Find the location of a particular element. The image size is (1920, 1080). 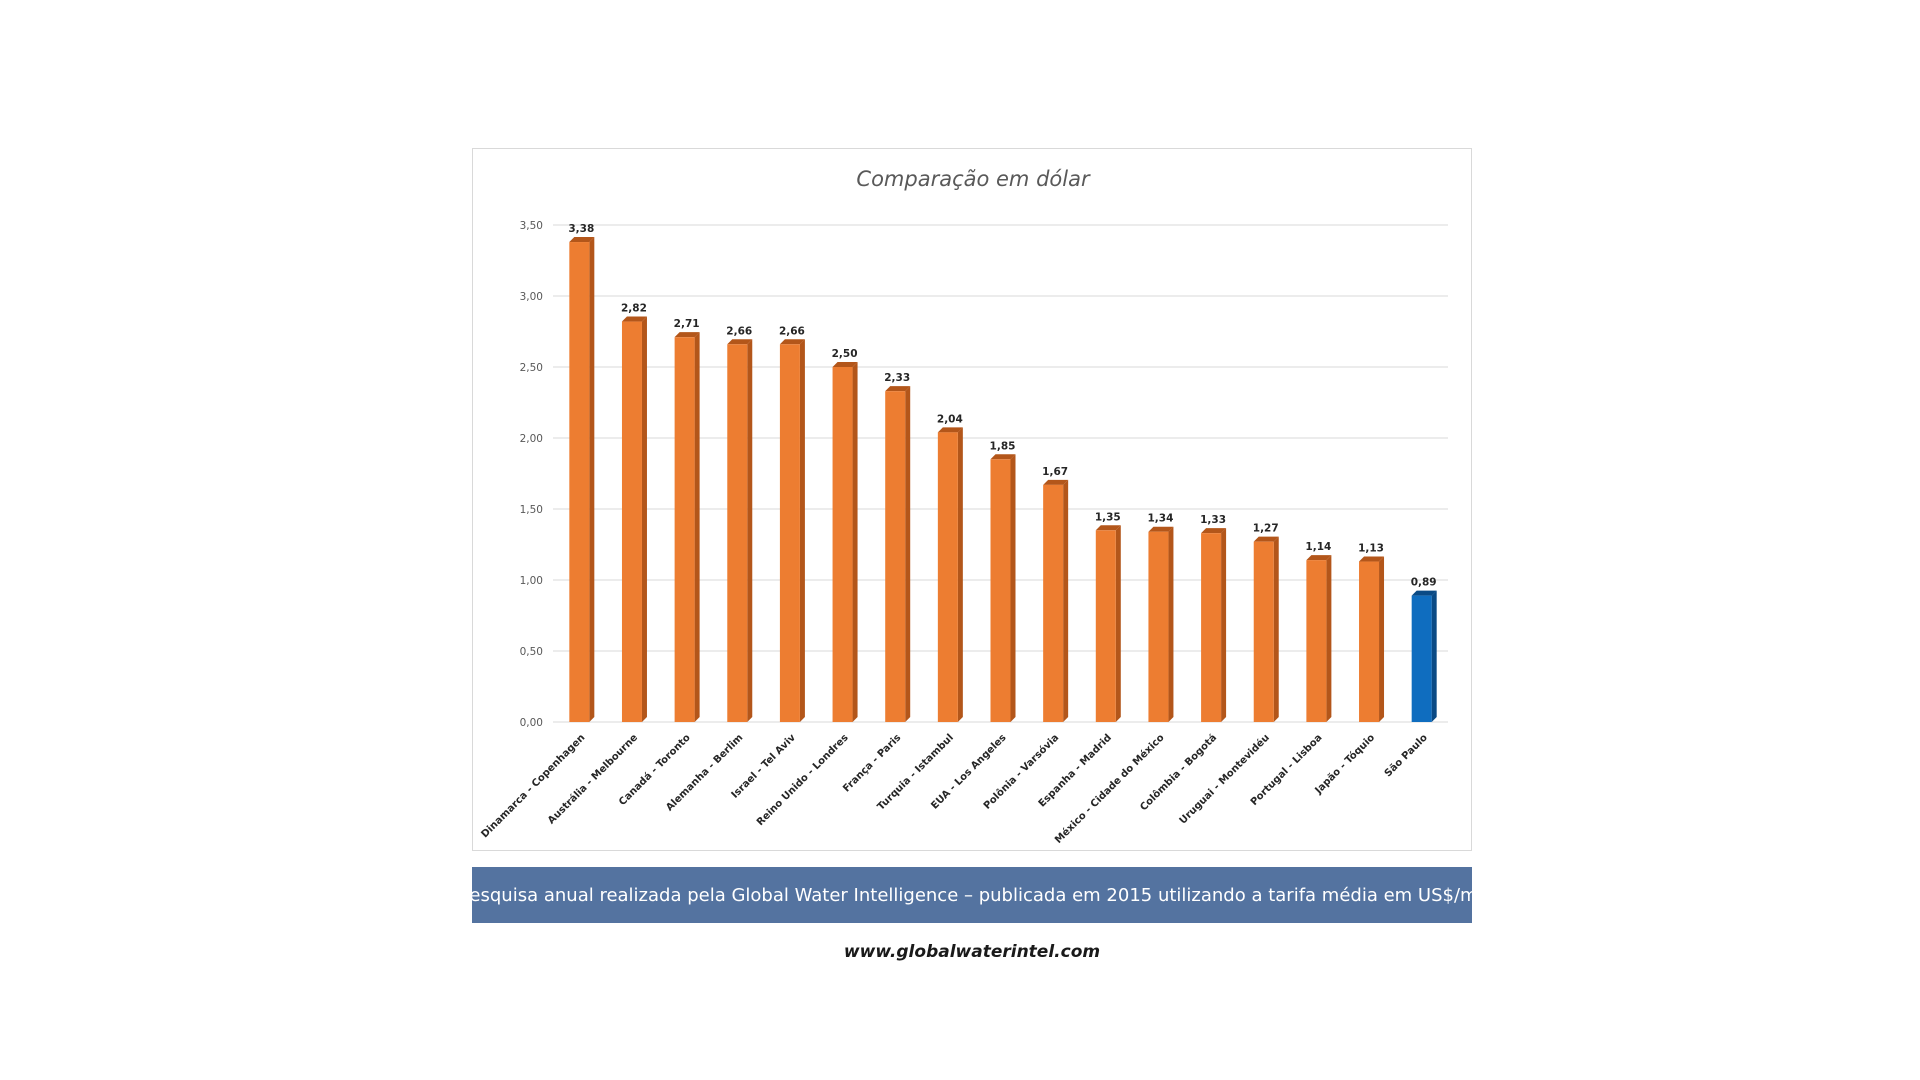

x-category-label: México - Cidade do México is located at coordinates (1109, 789).